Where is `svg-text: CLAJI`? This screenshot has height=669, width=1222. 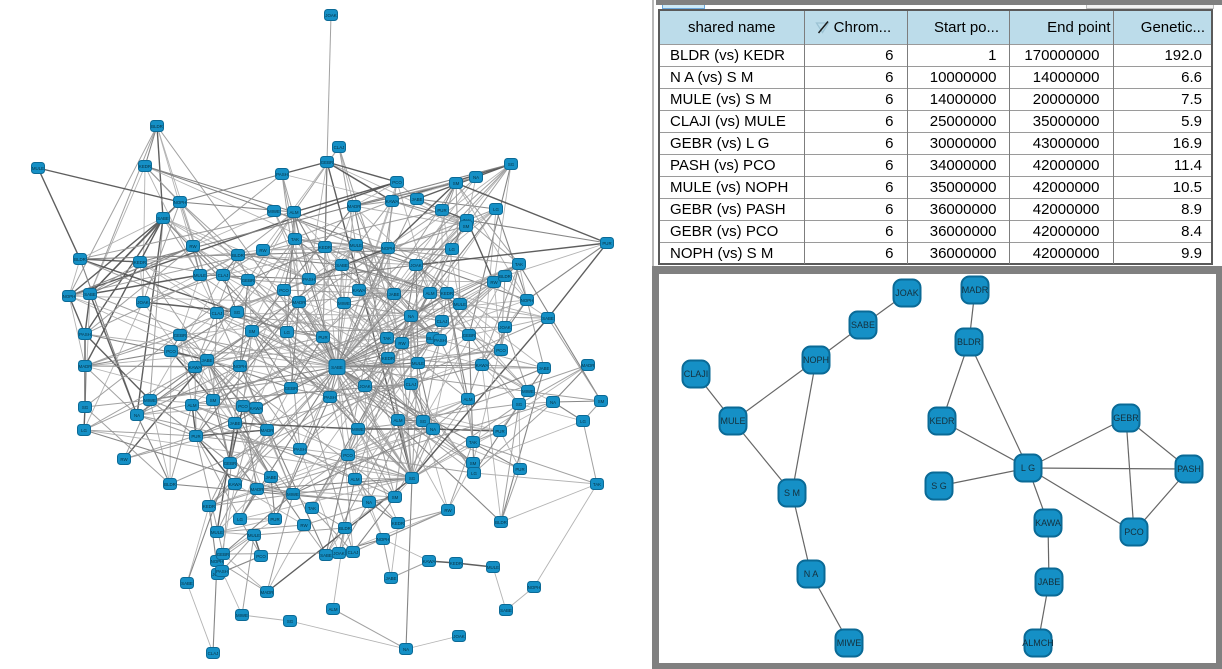 svg-text: CLAJI is located at coordinates (696, 374).